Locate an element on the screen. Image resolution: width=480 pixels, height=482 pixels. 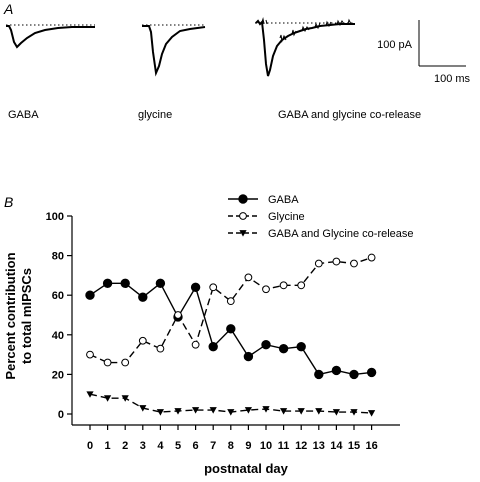
x-tick-label: 4 is located at coordinates (160, 446).